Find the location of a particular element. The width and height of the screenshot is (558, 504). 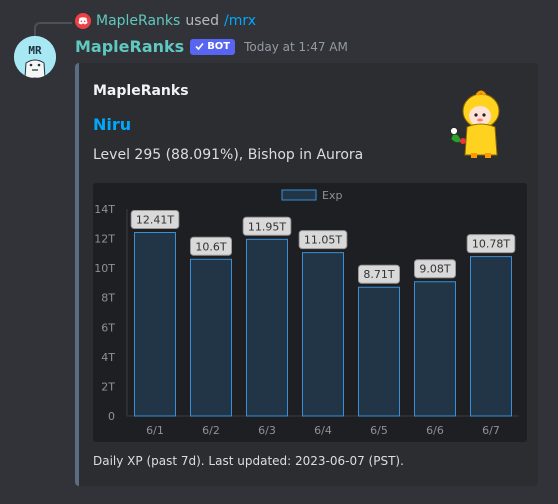

data-label: 12.41T is located at coordinates (155, 220).